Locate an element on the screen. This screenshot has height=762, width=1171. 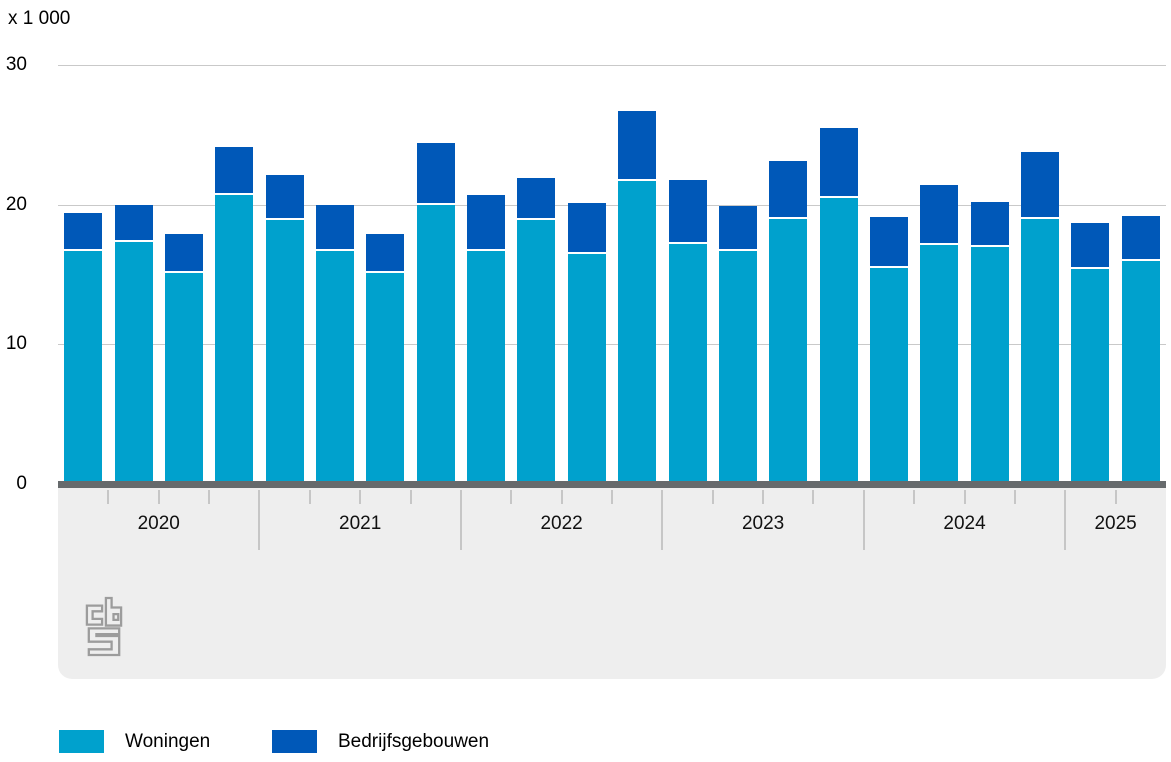
cbs-logo-b is located at coordinates (113, 611).